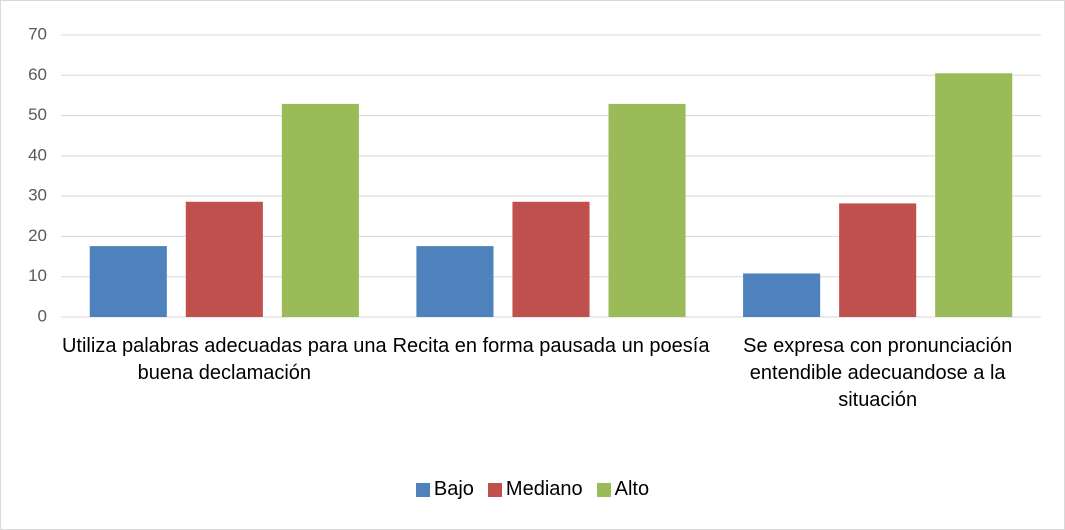 The width and height of the screenshot is (1065, 530). What do you see at coordinates (453, 489) in the screenshot?
I see `legend-label: Bajo` at bounding box center [453, 489].